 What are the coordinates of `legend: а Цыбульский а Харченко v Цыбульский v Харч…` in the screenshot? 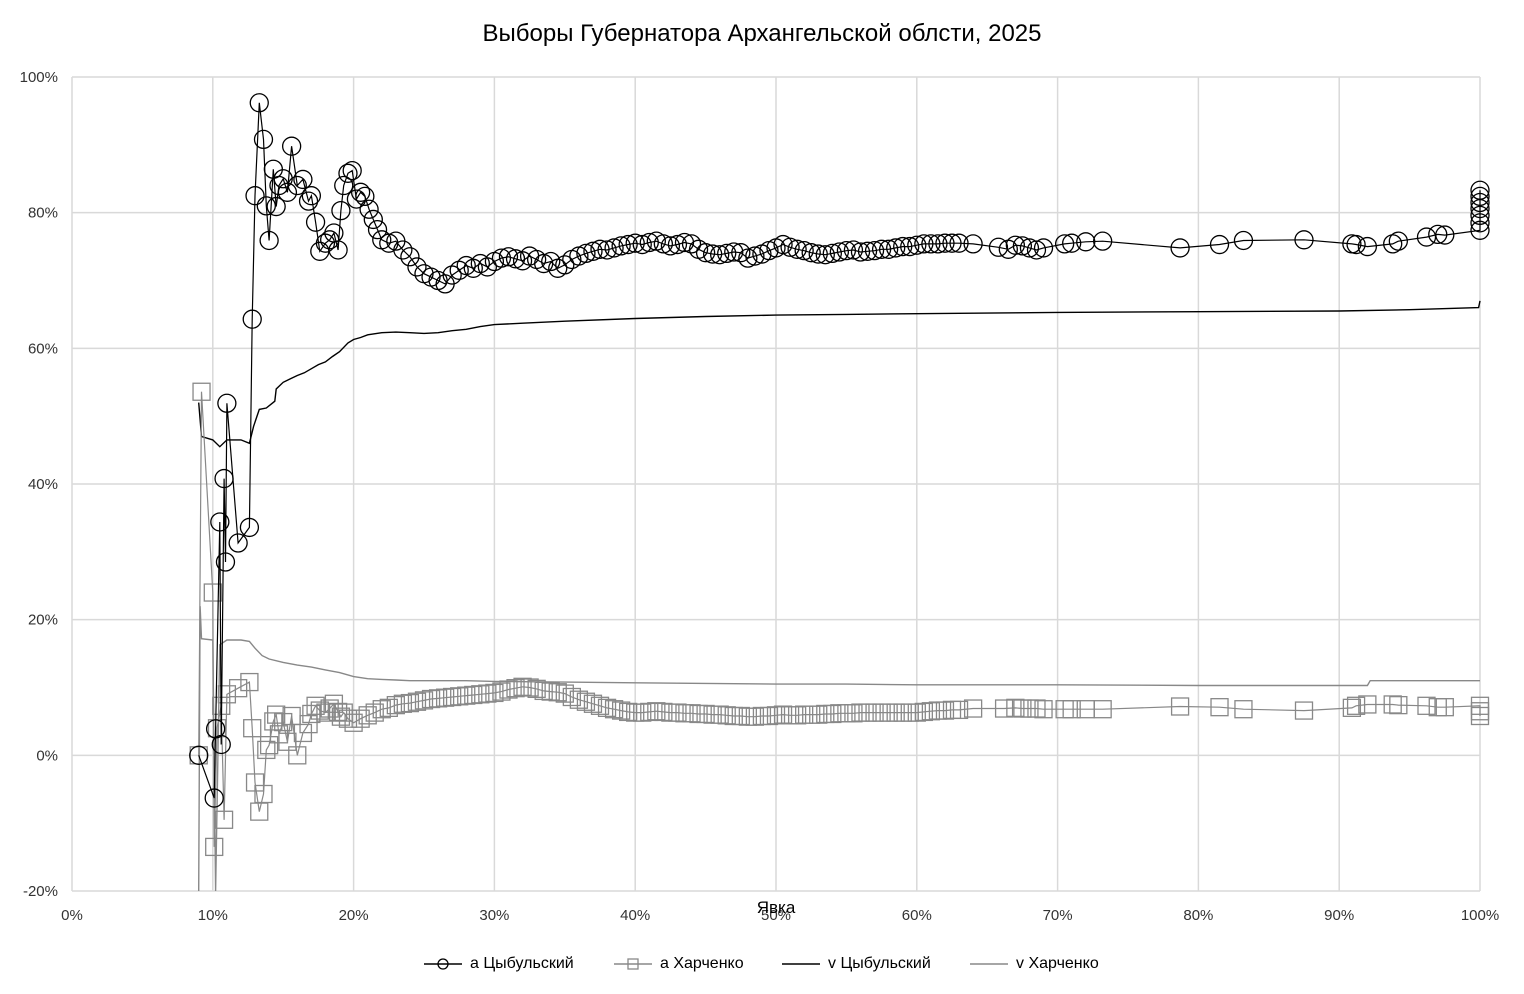 It's located at (762, 964).